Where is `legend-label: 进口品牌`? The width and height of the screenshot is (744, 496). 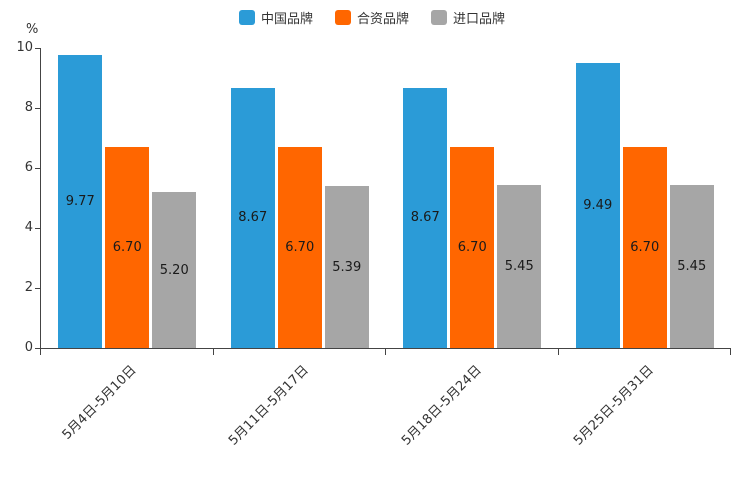
legend-label: 进口品牌 is located at coordinates (479, 19).